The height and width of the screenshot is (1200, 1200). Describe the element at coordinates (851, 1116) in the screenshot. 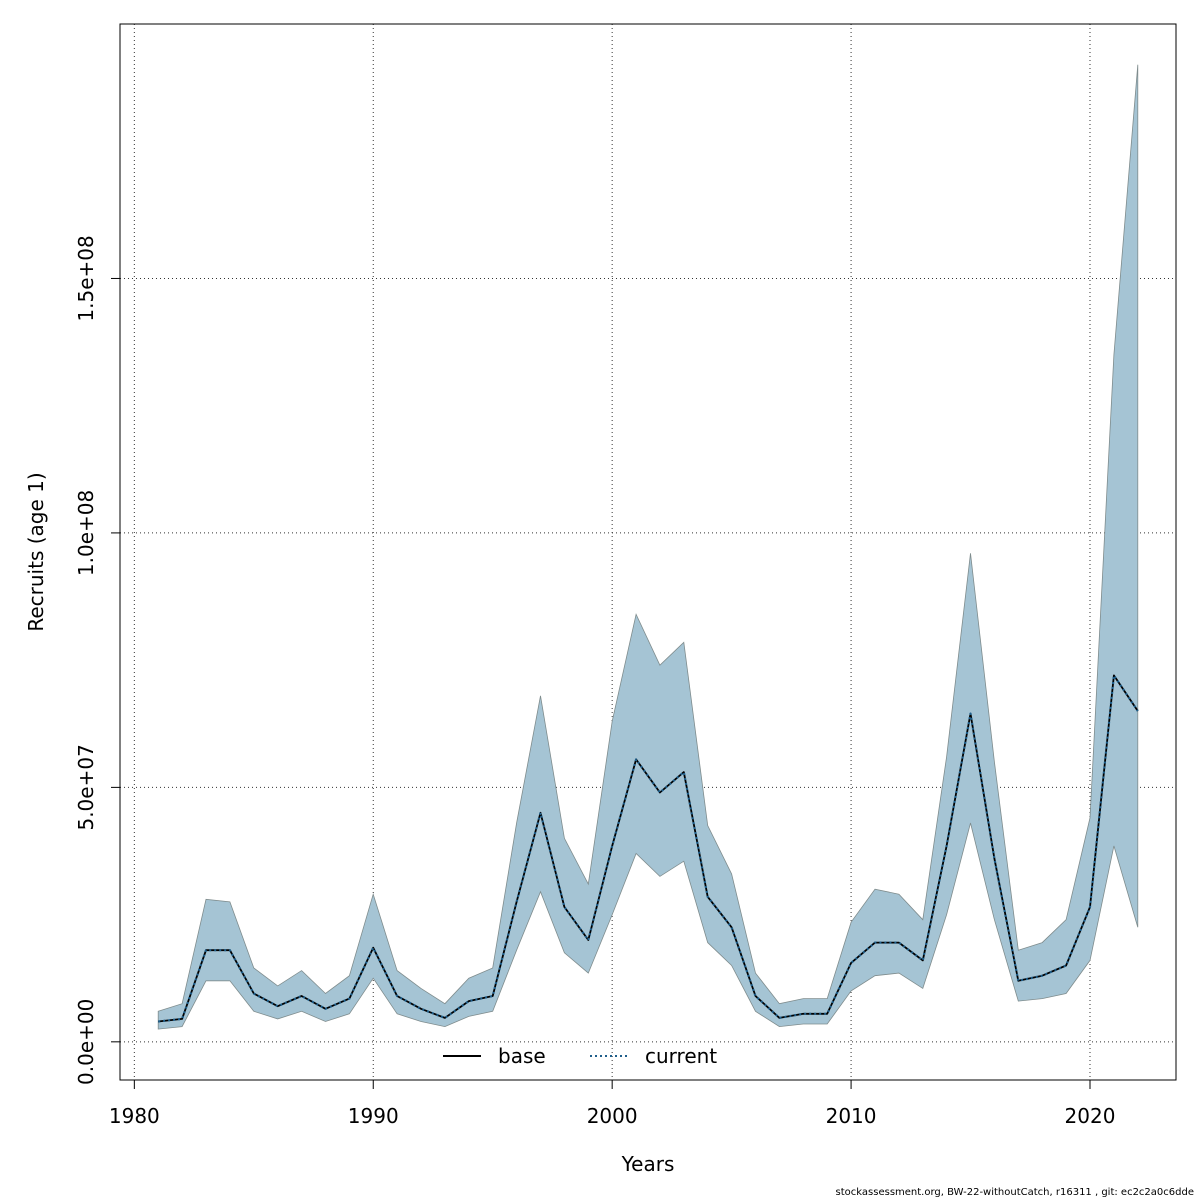

I see `x-tick-label: 2010` at that location.